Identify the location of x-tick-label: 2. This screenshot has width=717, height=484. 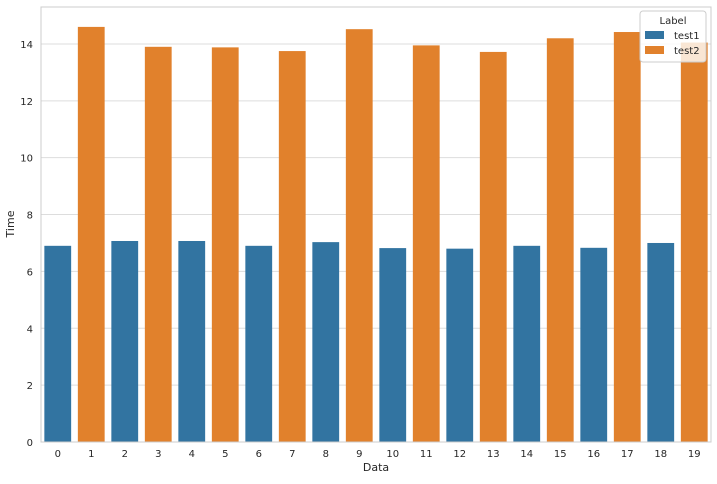
(125, 454).